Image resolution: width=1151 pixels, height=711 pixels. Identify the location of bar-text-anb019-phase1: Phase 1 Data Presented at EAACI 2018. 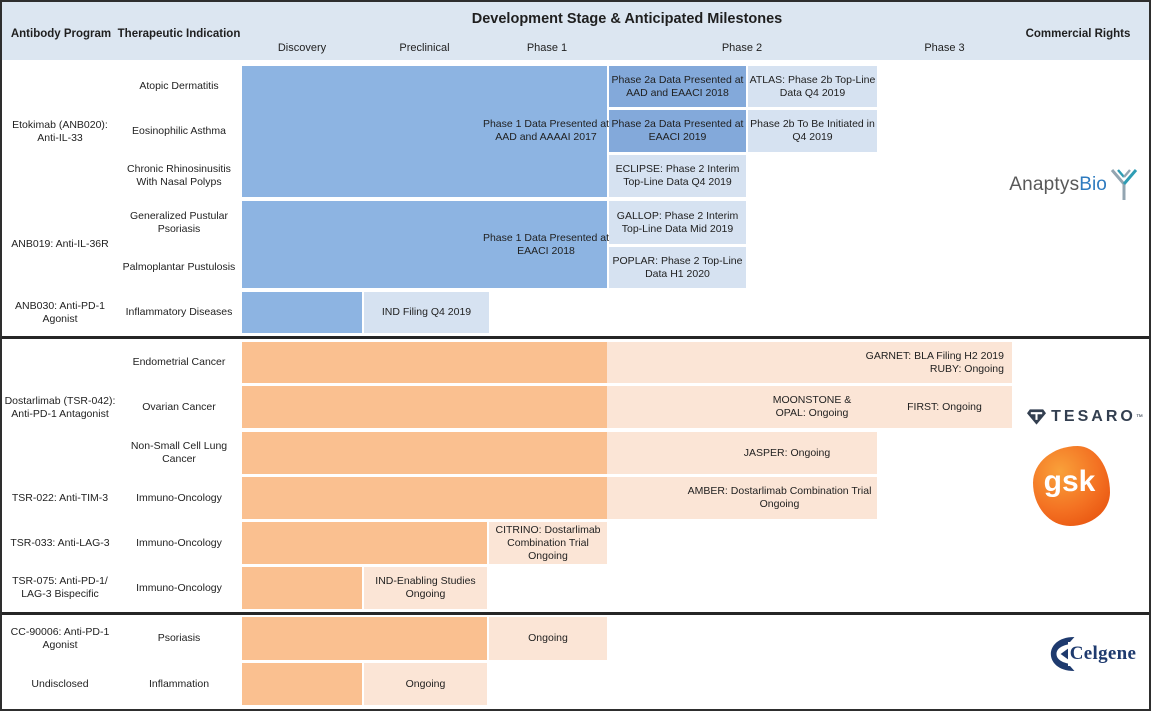
(546, 244).